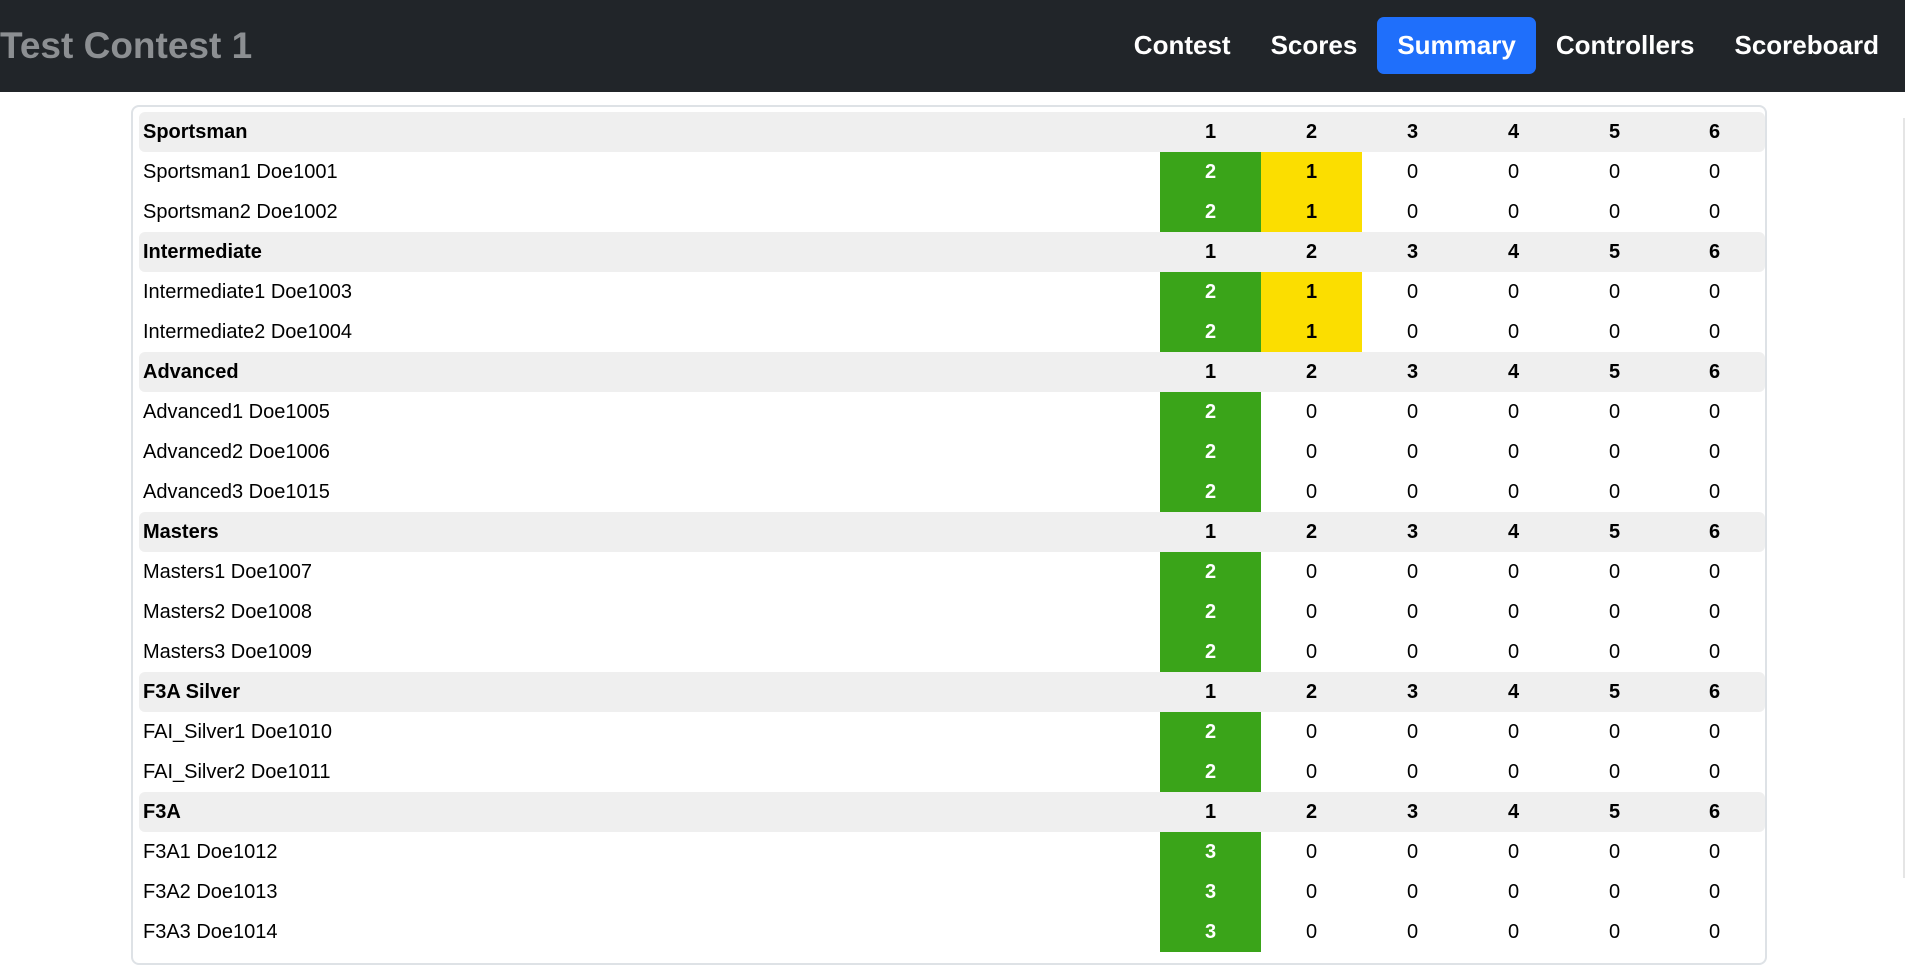 The image size is (1905, 965). Describe the element at coordinates (952, 452) in the screenshot. I see `pilot-row: Advanced2 Doe1006 2 0 0 0 0 0` at that location.